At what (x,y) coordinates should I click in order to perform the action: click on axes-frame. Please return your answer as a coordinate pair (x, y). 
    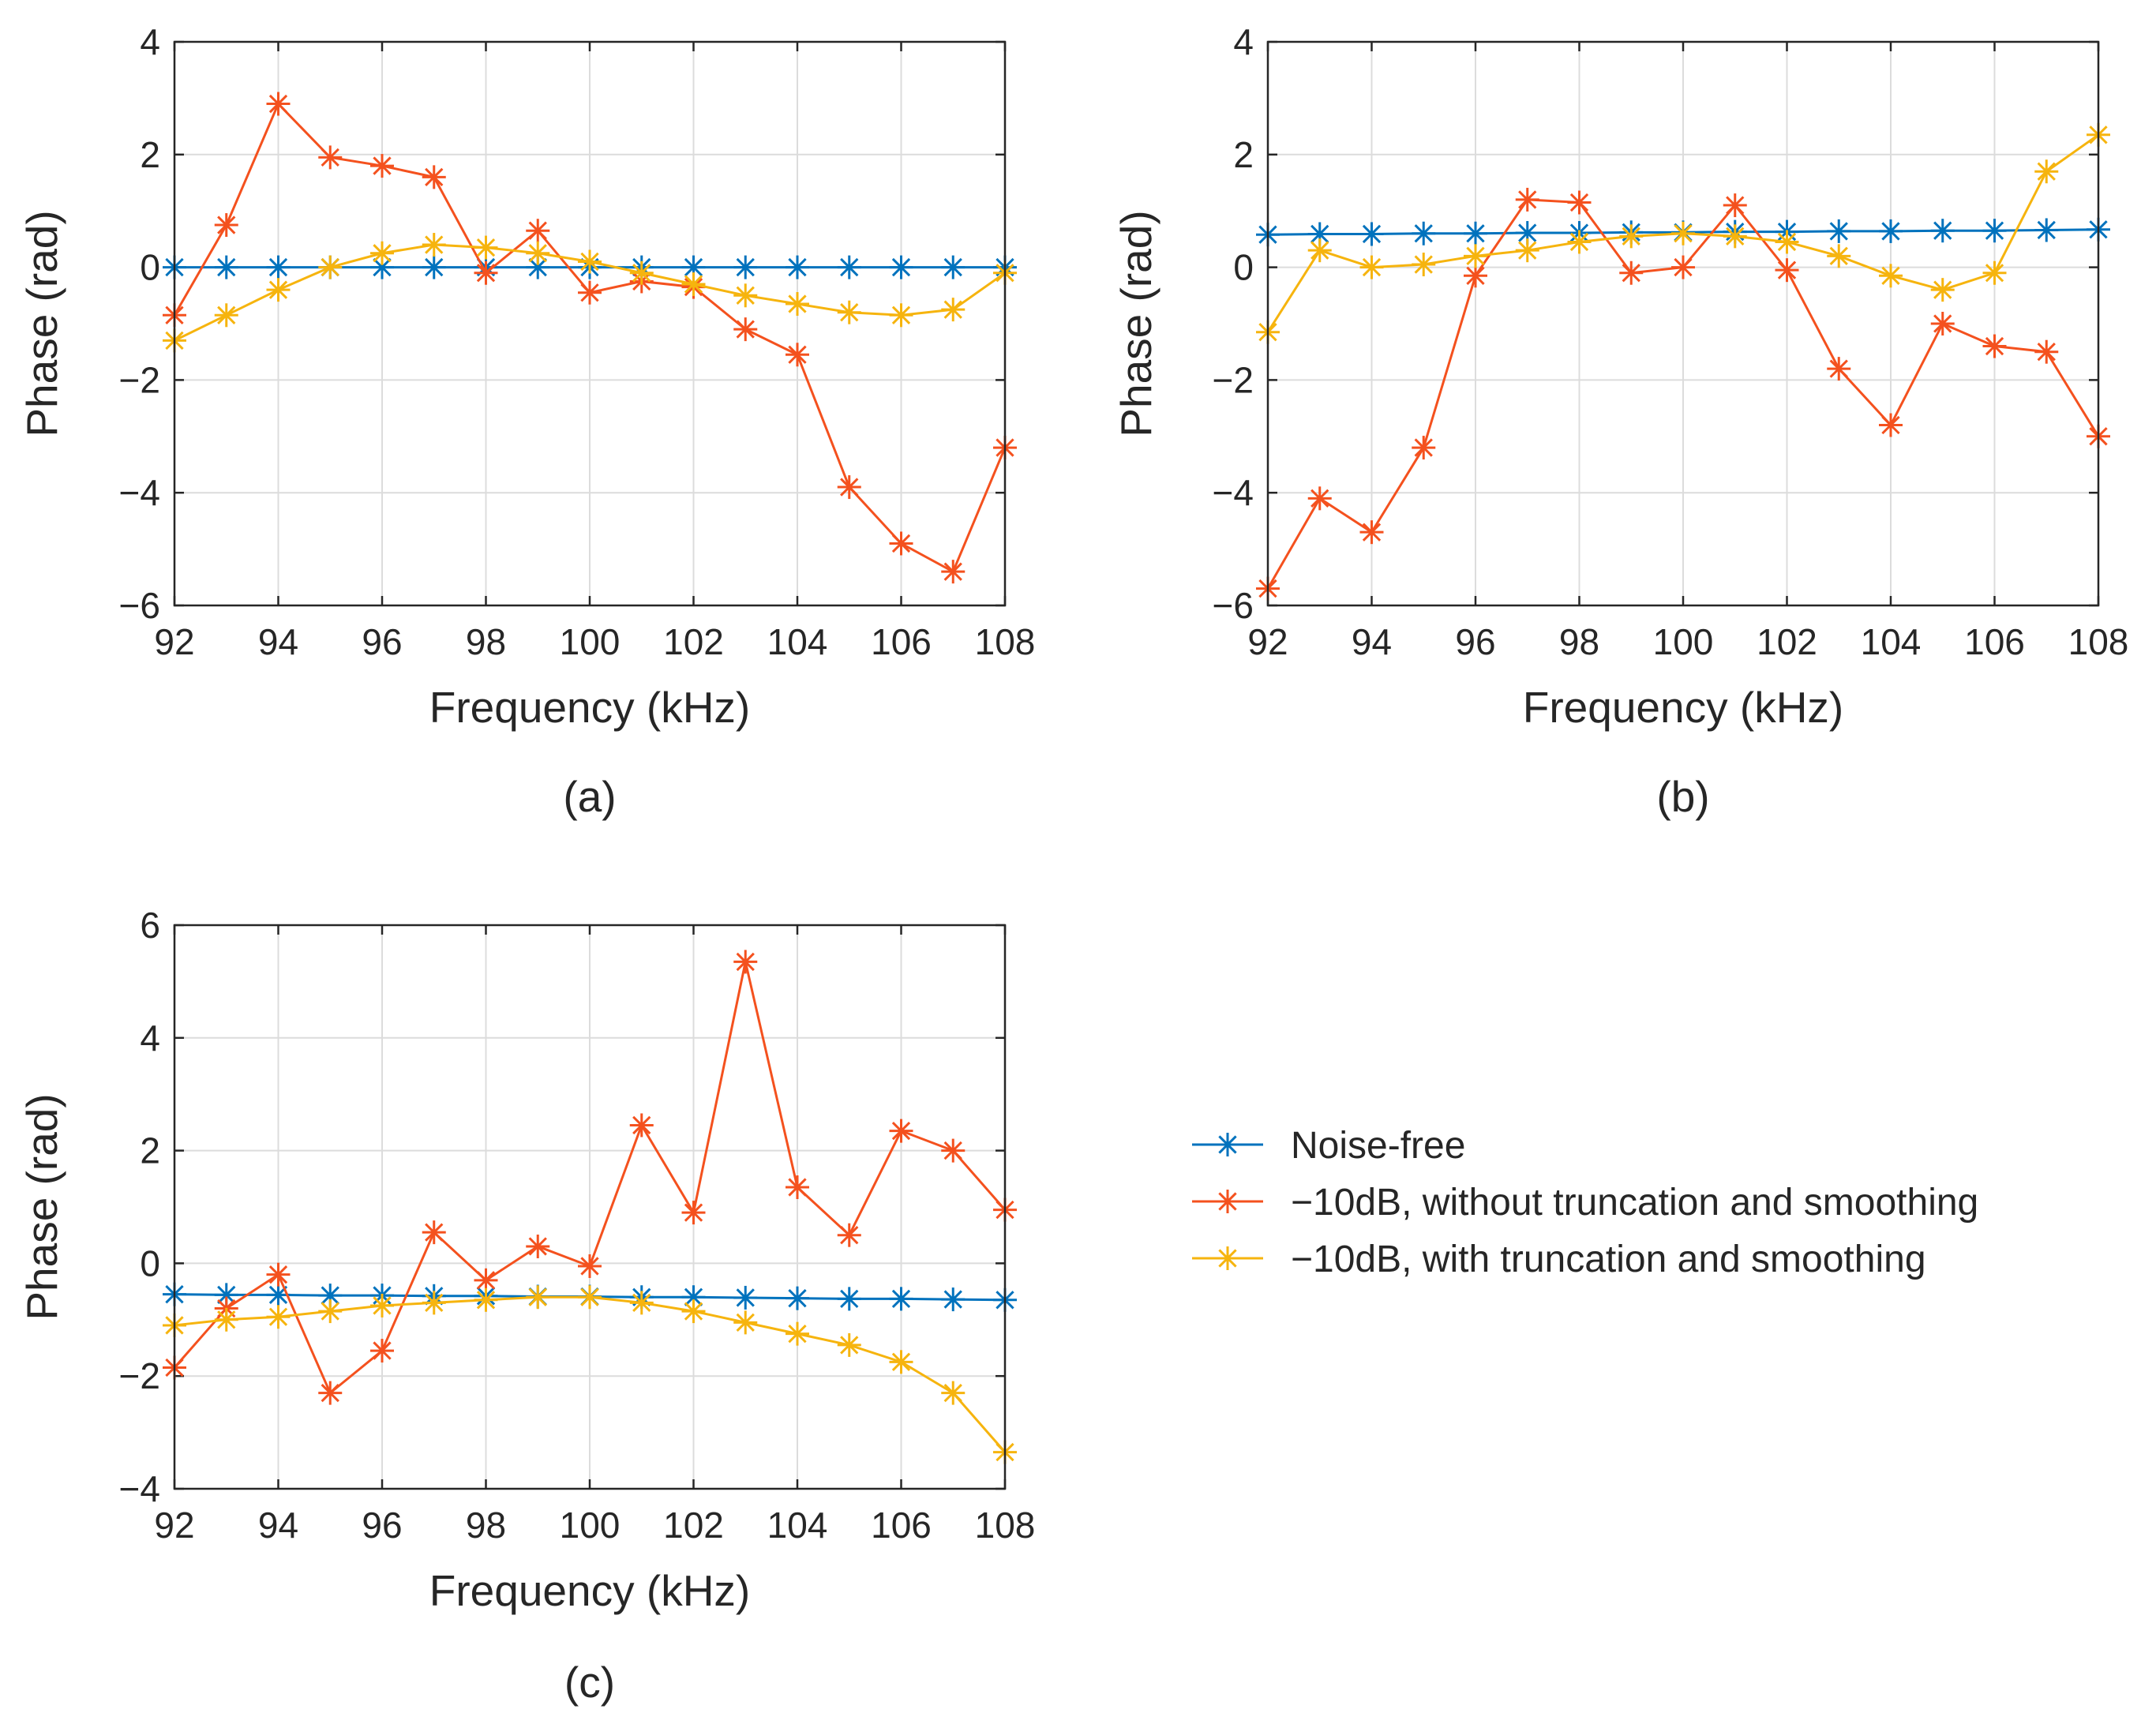
    Looking at the image, I should click on (590, 323).